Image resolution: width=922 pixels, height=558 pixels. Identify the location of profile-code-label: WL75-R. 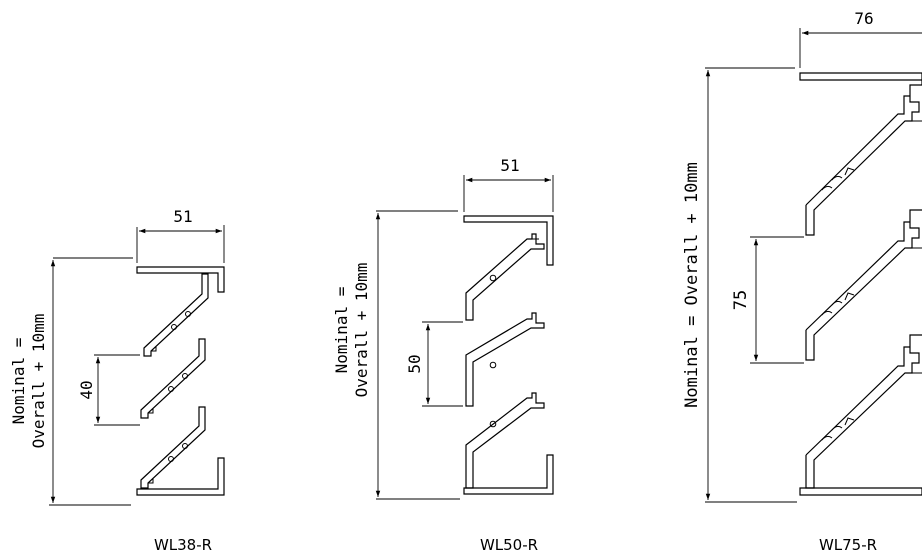
(848, 545).